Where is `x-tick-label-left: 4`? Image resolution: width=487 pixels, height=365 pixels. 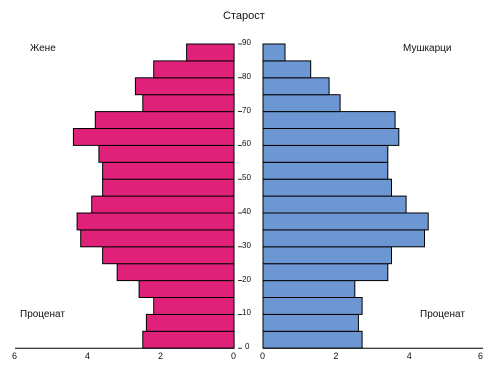
x-tick-label-left: 4 is located at coordinates (88, 356).